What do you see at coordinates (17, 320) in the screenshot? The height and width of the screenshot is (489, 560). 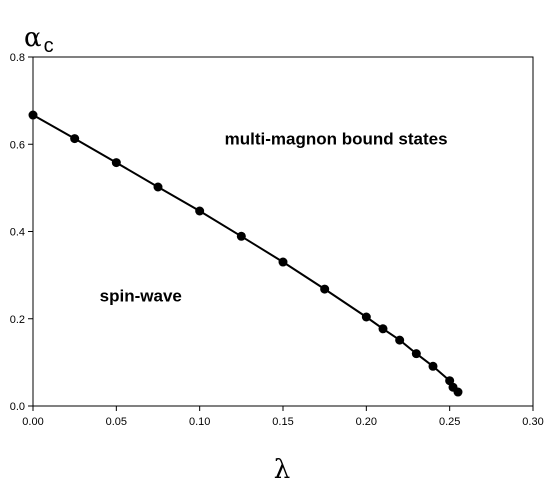 I see `y-tick-label: 0.2` at bounding box center [17, 320].